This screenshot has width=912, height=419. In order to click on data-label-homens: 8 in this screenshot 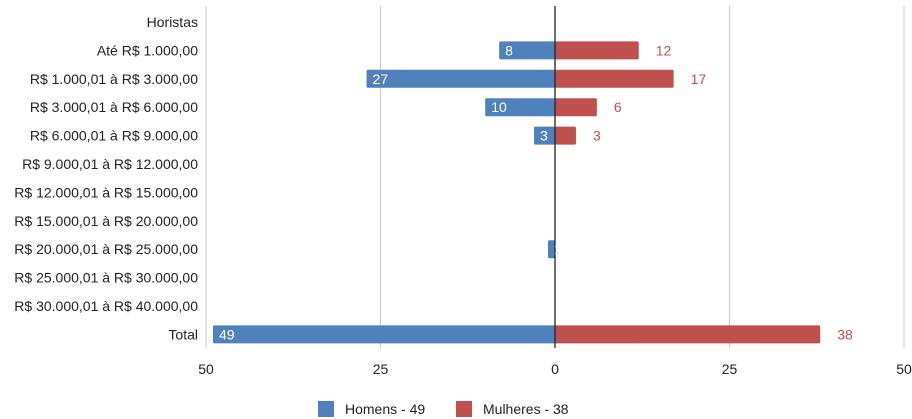, I will do `click(509, 50)`.